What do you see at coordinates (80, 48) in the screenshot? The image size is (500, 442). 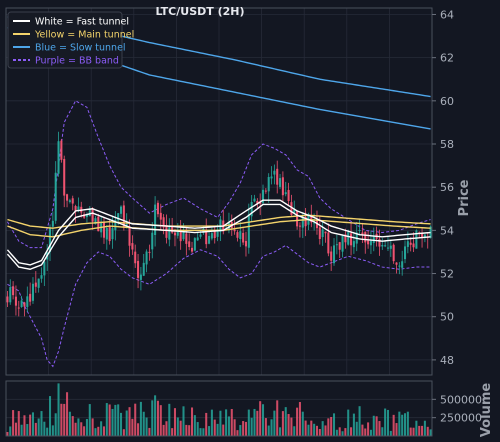 I see `legend-item-label: Blue = Slow tunnel` at bounding box center [80, 48].